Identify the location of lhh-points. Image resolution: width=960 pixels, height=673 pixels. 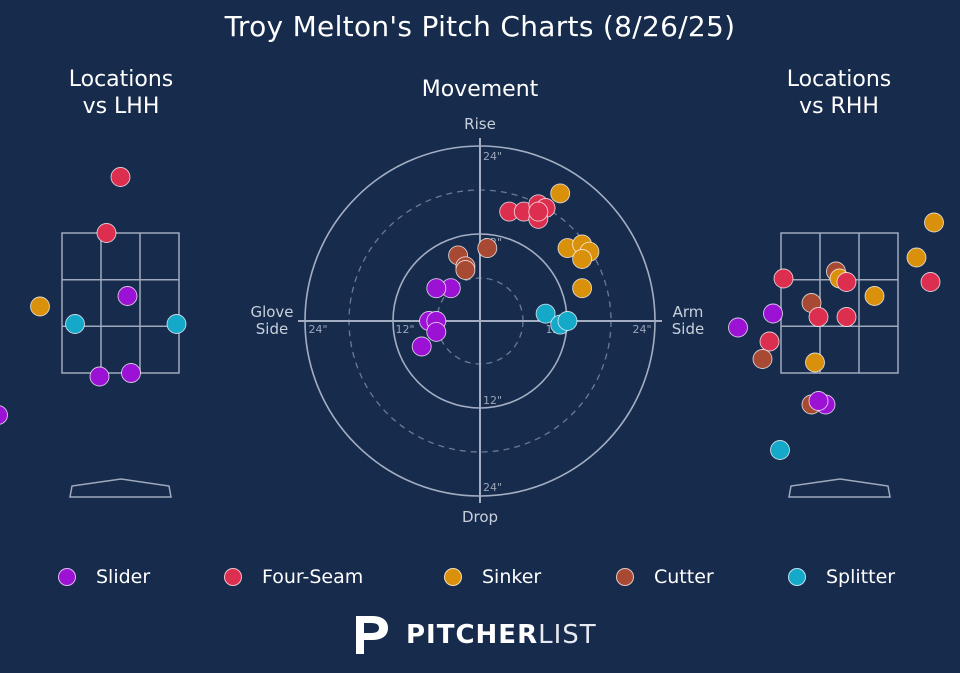
(93, 296).